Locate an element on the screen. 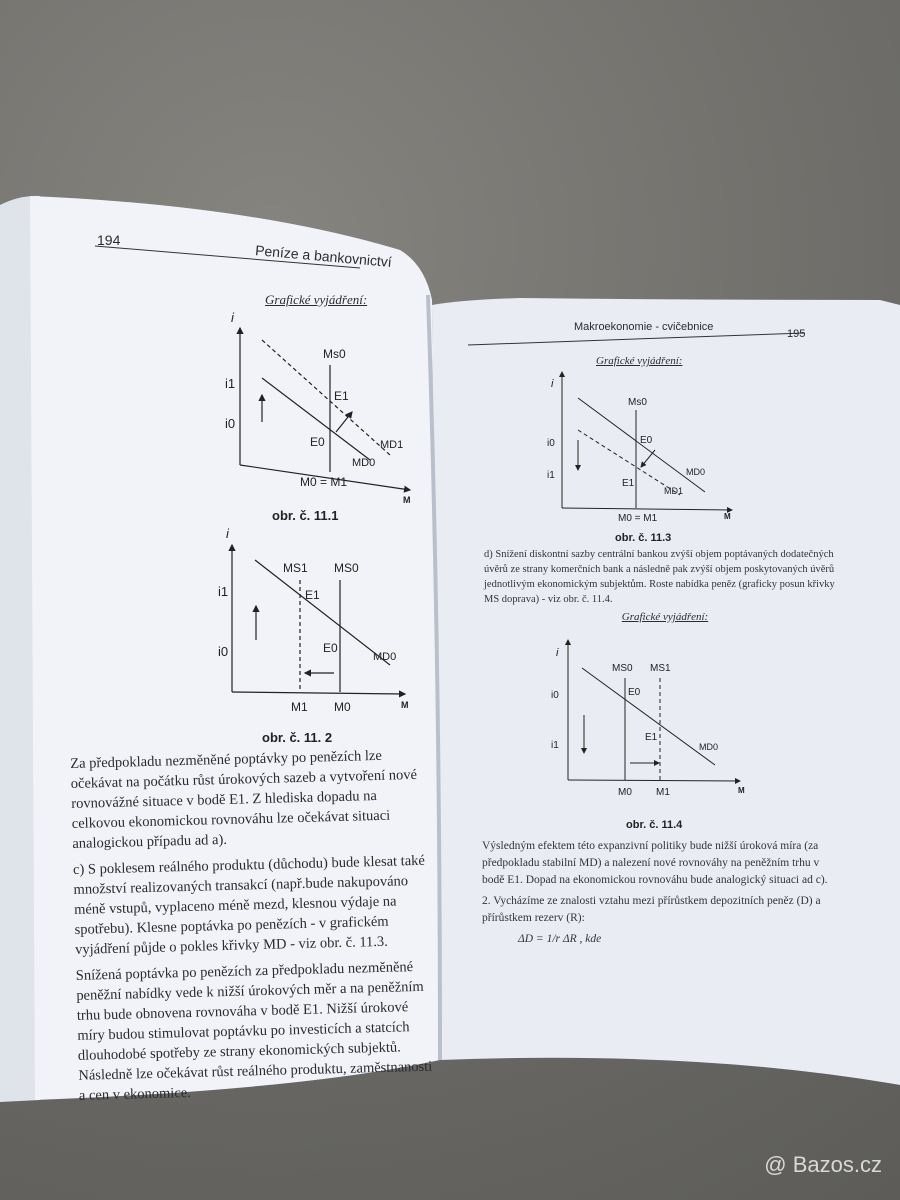  fig3-e0: E0 is located at coordinates (646, 440).